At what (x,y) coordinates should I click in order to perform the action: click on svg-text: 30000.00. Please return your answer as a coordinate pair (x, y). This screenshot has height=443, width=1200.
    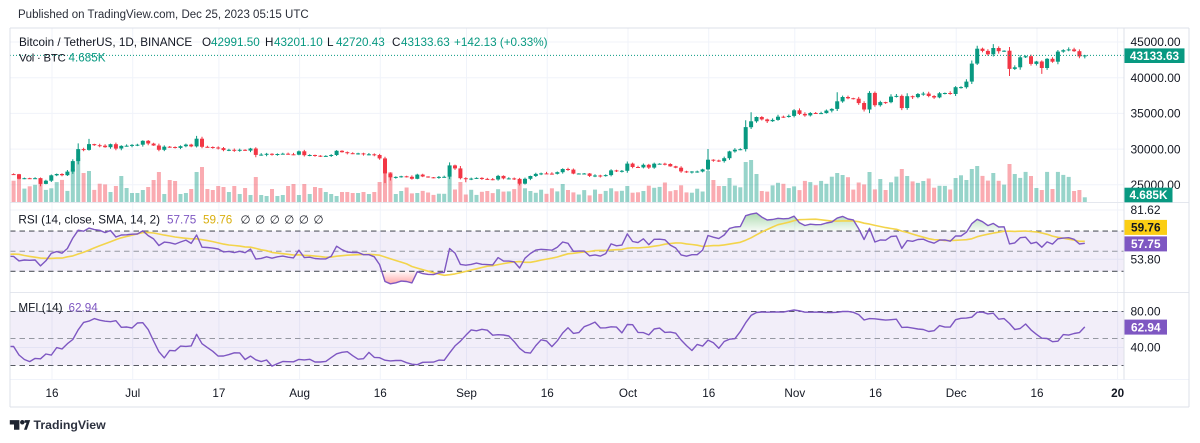
    Looking at the image, I should click on (1156, 149).